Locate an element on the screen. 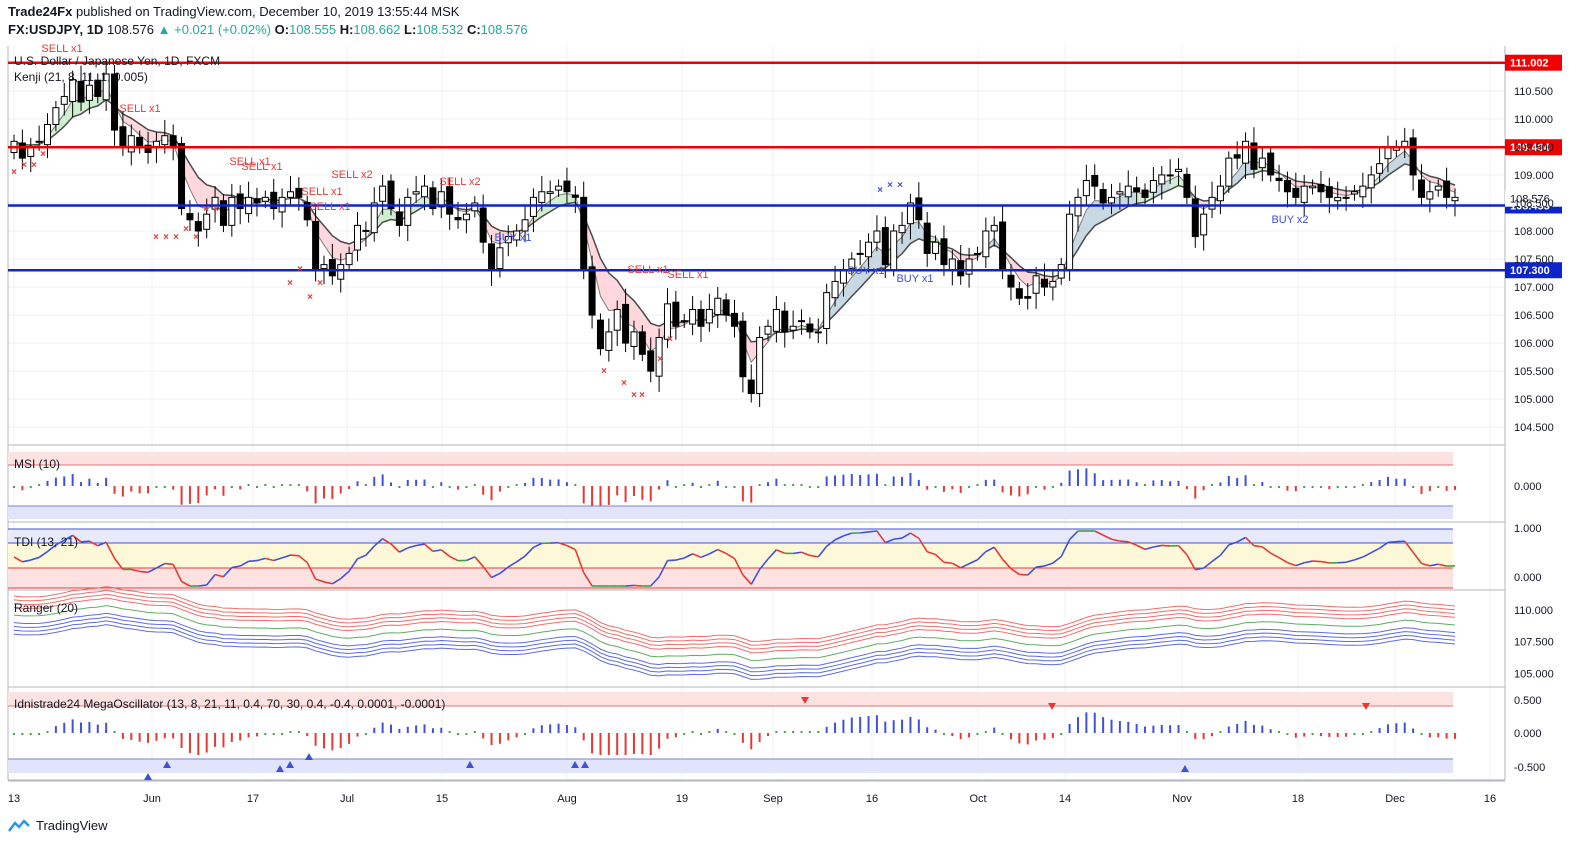 Image resolution: width=1572 pixels, height=849 pixels. ranger-tick-label: 110.000 is located at coordinates (1533, 611).